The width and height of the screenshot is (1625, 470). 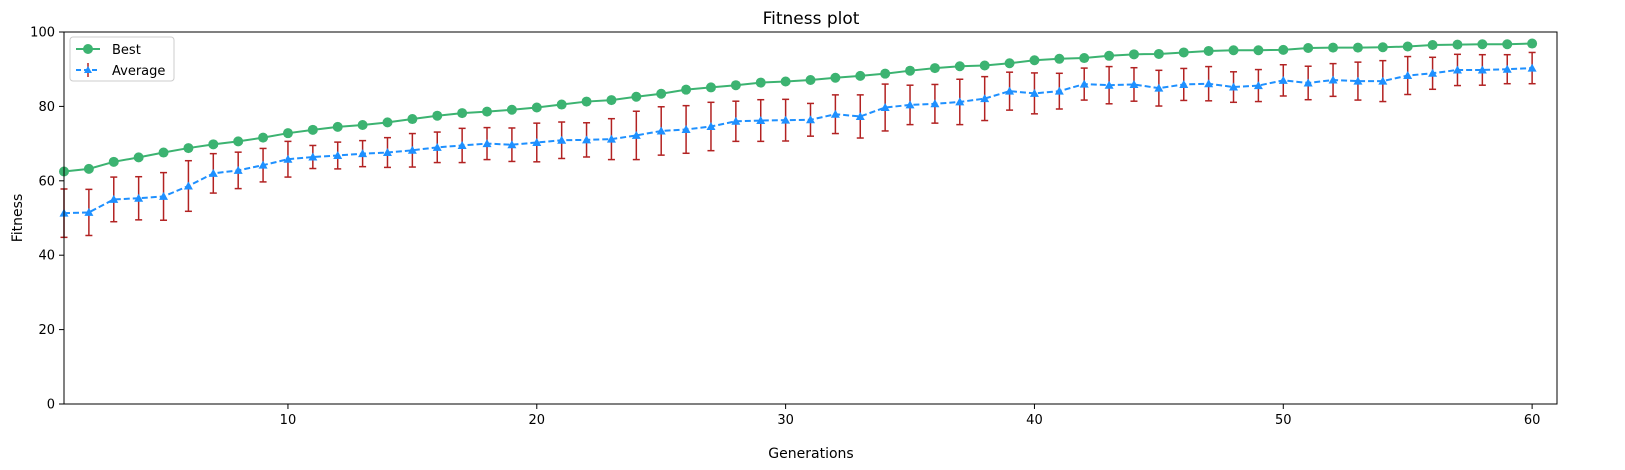 I want to click on legend-best-marker, so click(x=88, y=49).